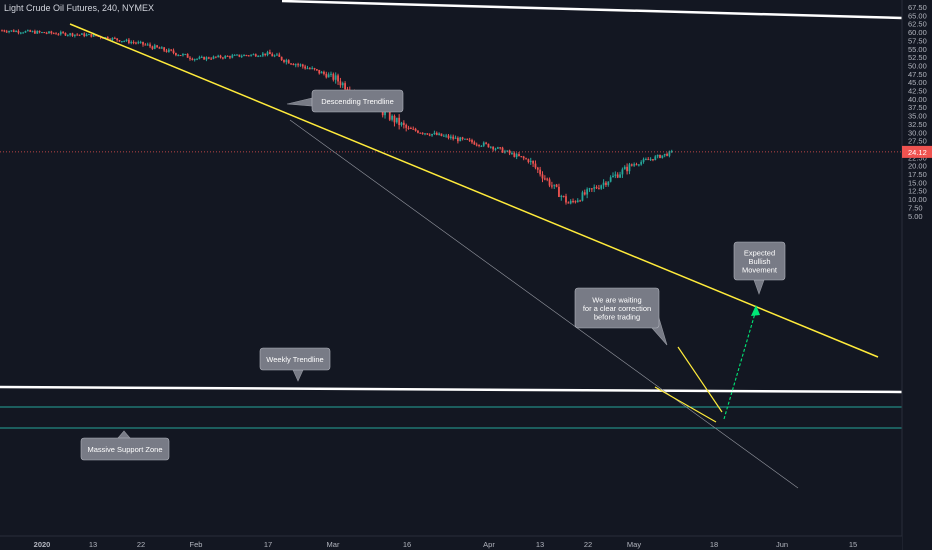 This screenshot has width=932, height=550. I want to click on price-tick-label: 35.00, so click(917, 116).